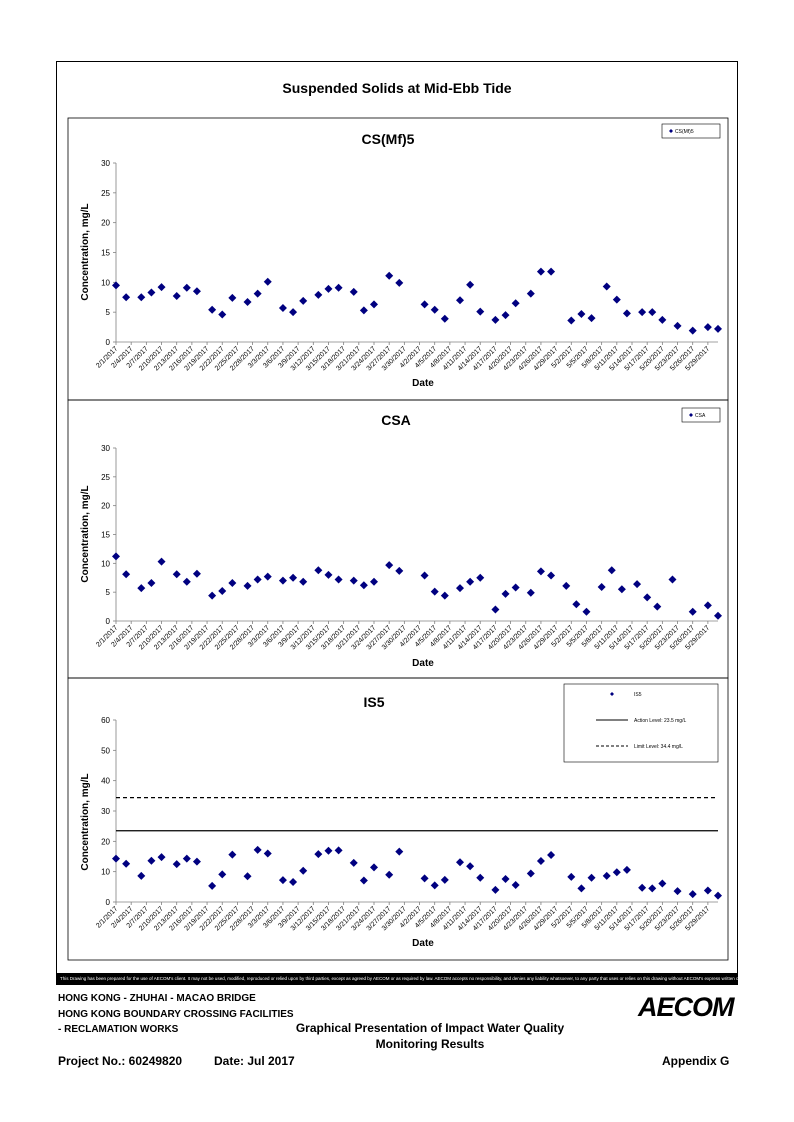  Describe the element at coordinates (684, 132) in the screenshot. I see `legend-label: CS(Mf)5` at that location.